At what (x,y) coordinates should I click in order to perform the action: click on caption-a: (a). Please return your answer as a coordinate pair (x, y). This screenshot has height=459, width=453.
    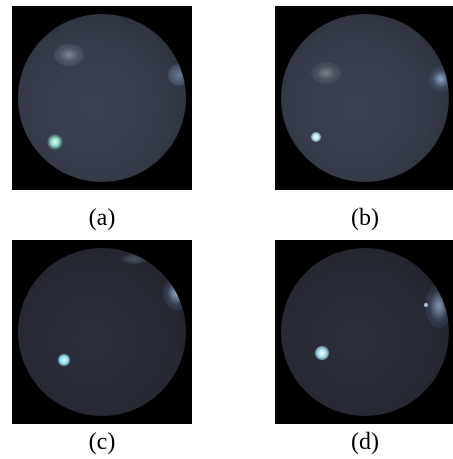
    Looking at the image, I should click on (102, 218).